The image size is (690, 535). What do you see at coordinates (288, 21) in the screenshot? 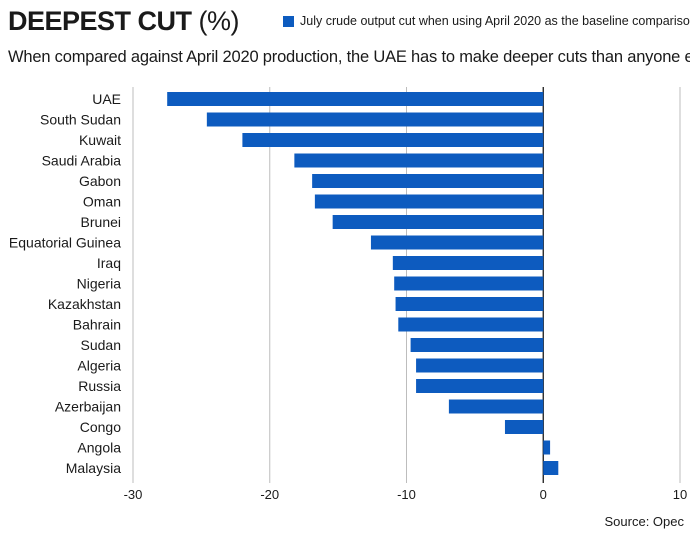
I see `legend-swatch` at bounding box center [288, 21].